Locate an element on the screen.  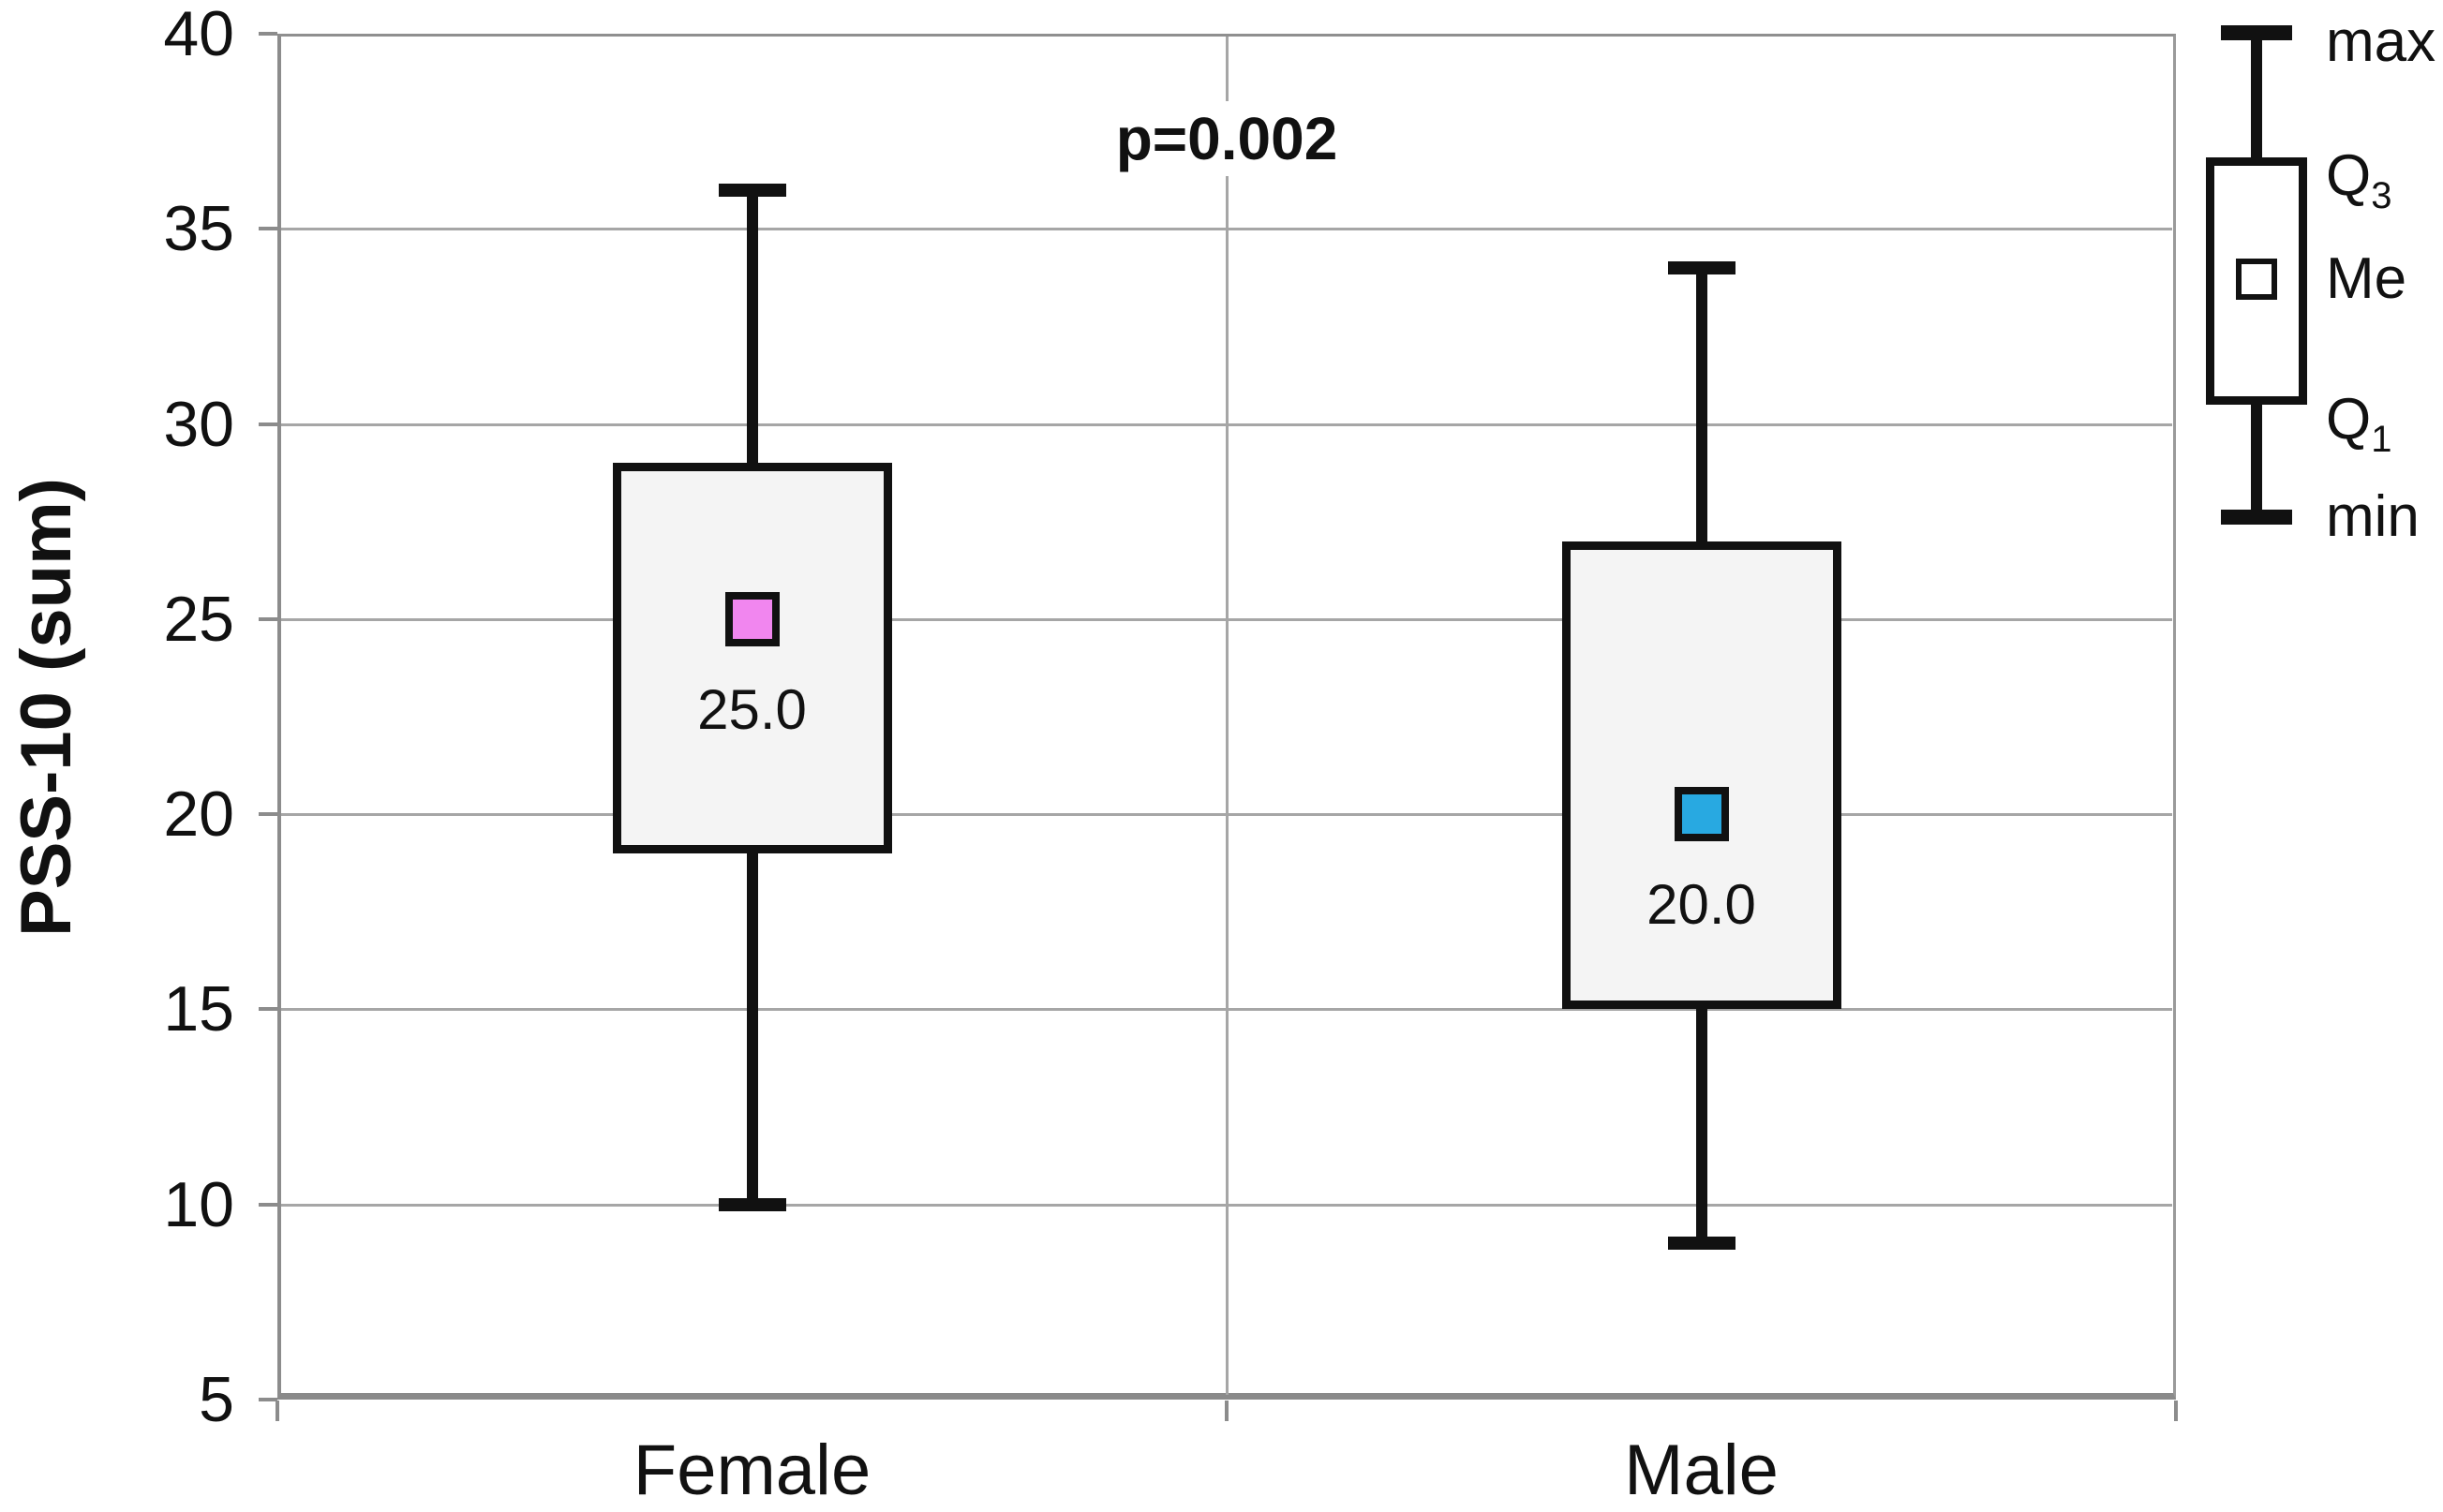
legend-label-min: min is located at coordinates (2373, 517).